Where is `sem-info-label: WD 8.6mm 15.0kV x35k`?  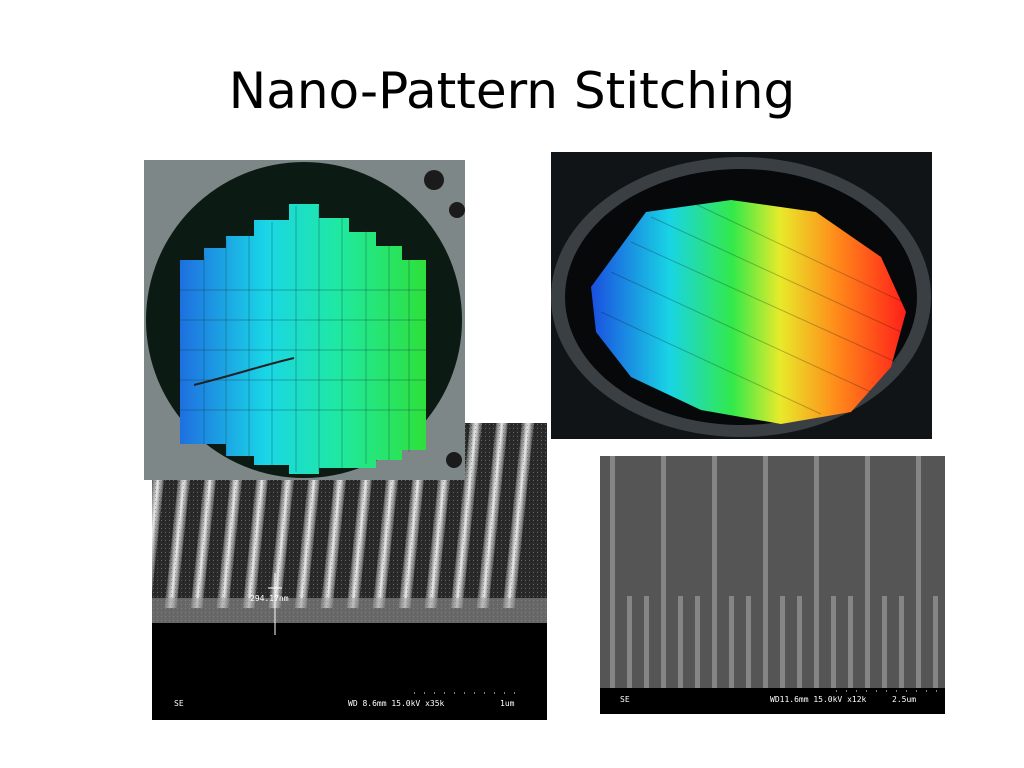
sem-info-label: WD 8.6mm 15.0kV x35k is located at coordinates (396, 703).